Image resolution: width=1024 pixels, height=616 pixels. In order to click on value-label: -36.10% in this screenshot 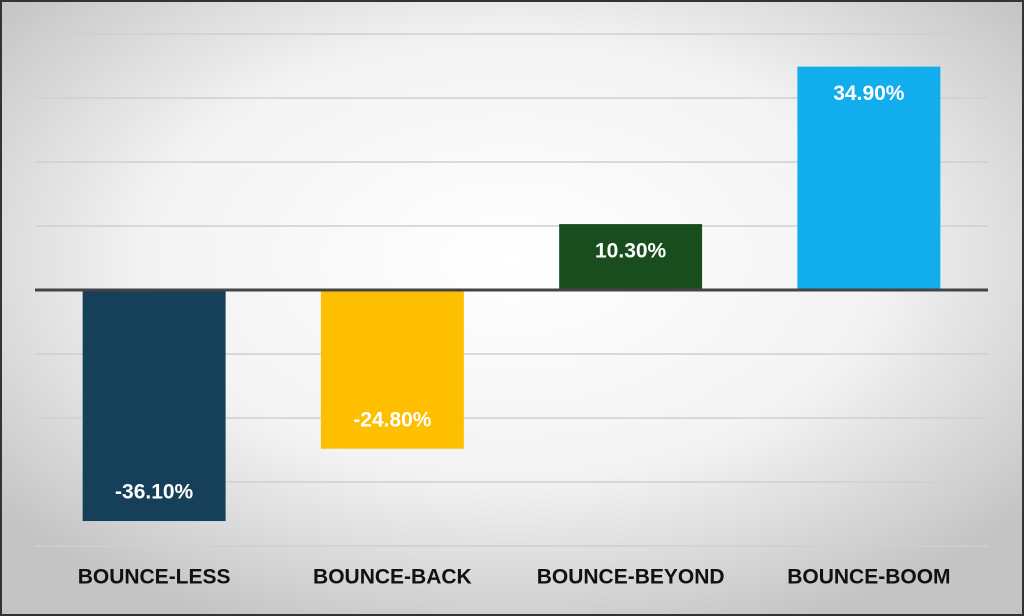, I will do `click(154, 492)`.